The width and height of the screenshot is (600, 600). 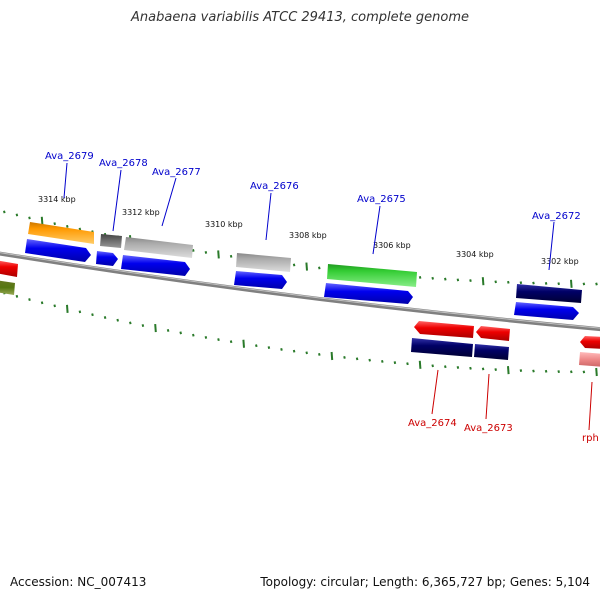 What do you see at coordinates (9, 268) in the screenshot?
I see `feature-red-partial` at bounding box center [9, 268].